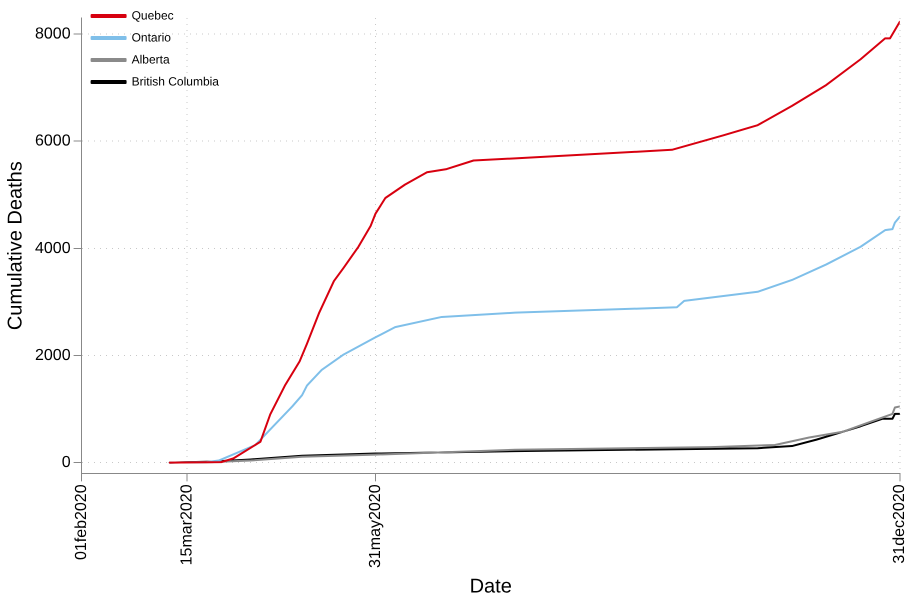 The width and height of the screenshot is (922, 603). Describe the element at coordinates (151, 59) in the screenshot. I see `legend-label: Alberta` at that location.